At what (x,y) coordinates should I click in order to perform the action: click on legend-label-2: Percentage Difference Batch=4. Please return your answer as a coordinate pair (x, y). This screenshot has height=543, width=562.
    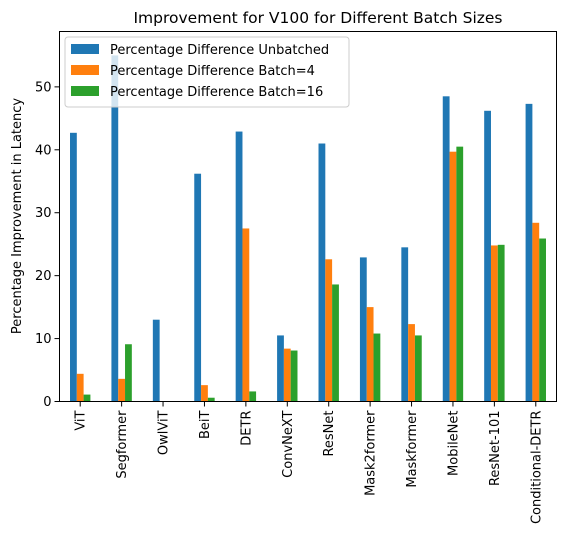
    Looking at the image, I should click on (212, 71).